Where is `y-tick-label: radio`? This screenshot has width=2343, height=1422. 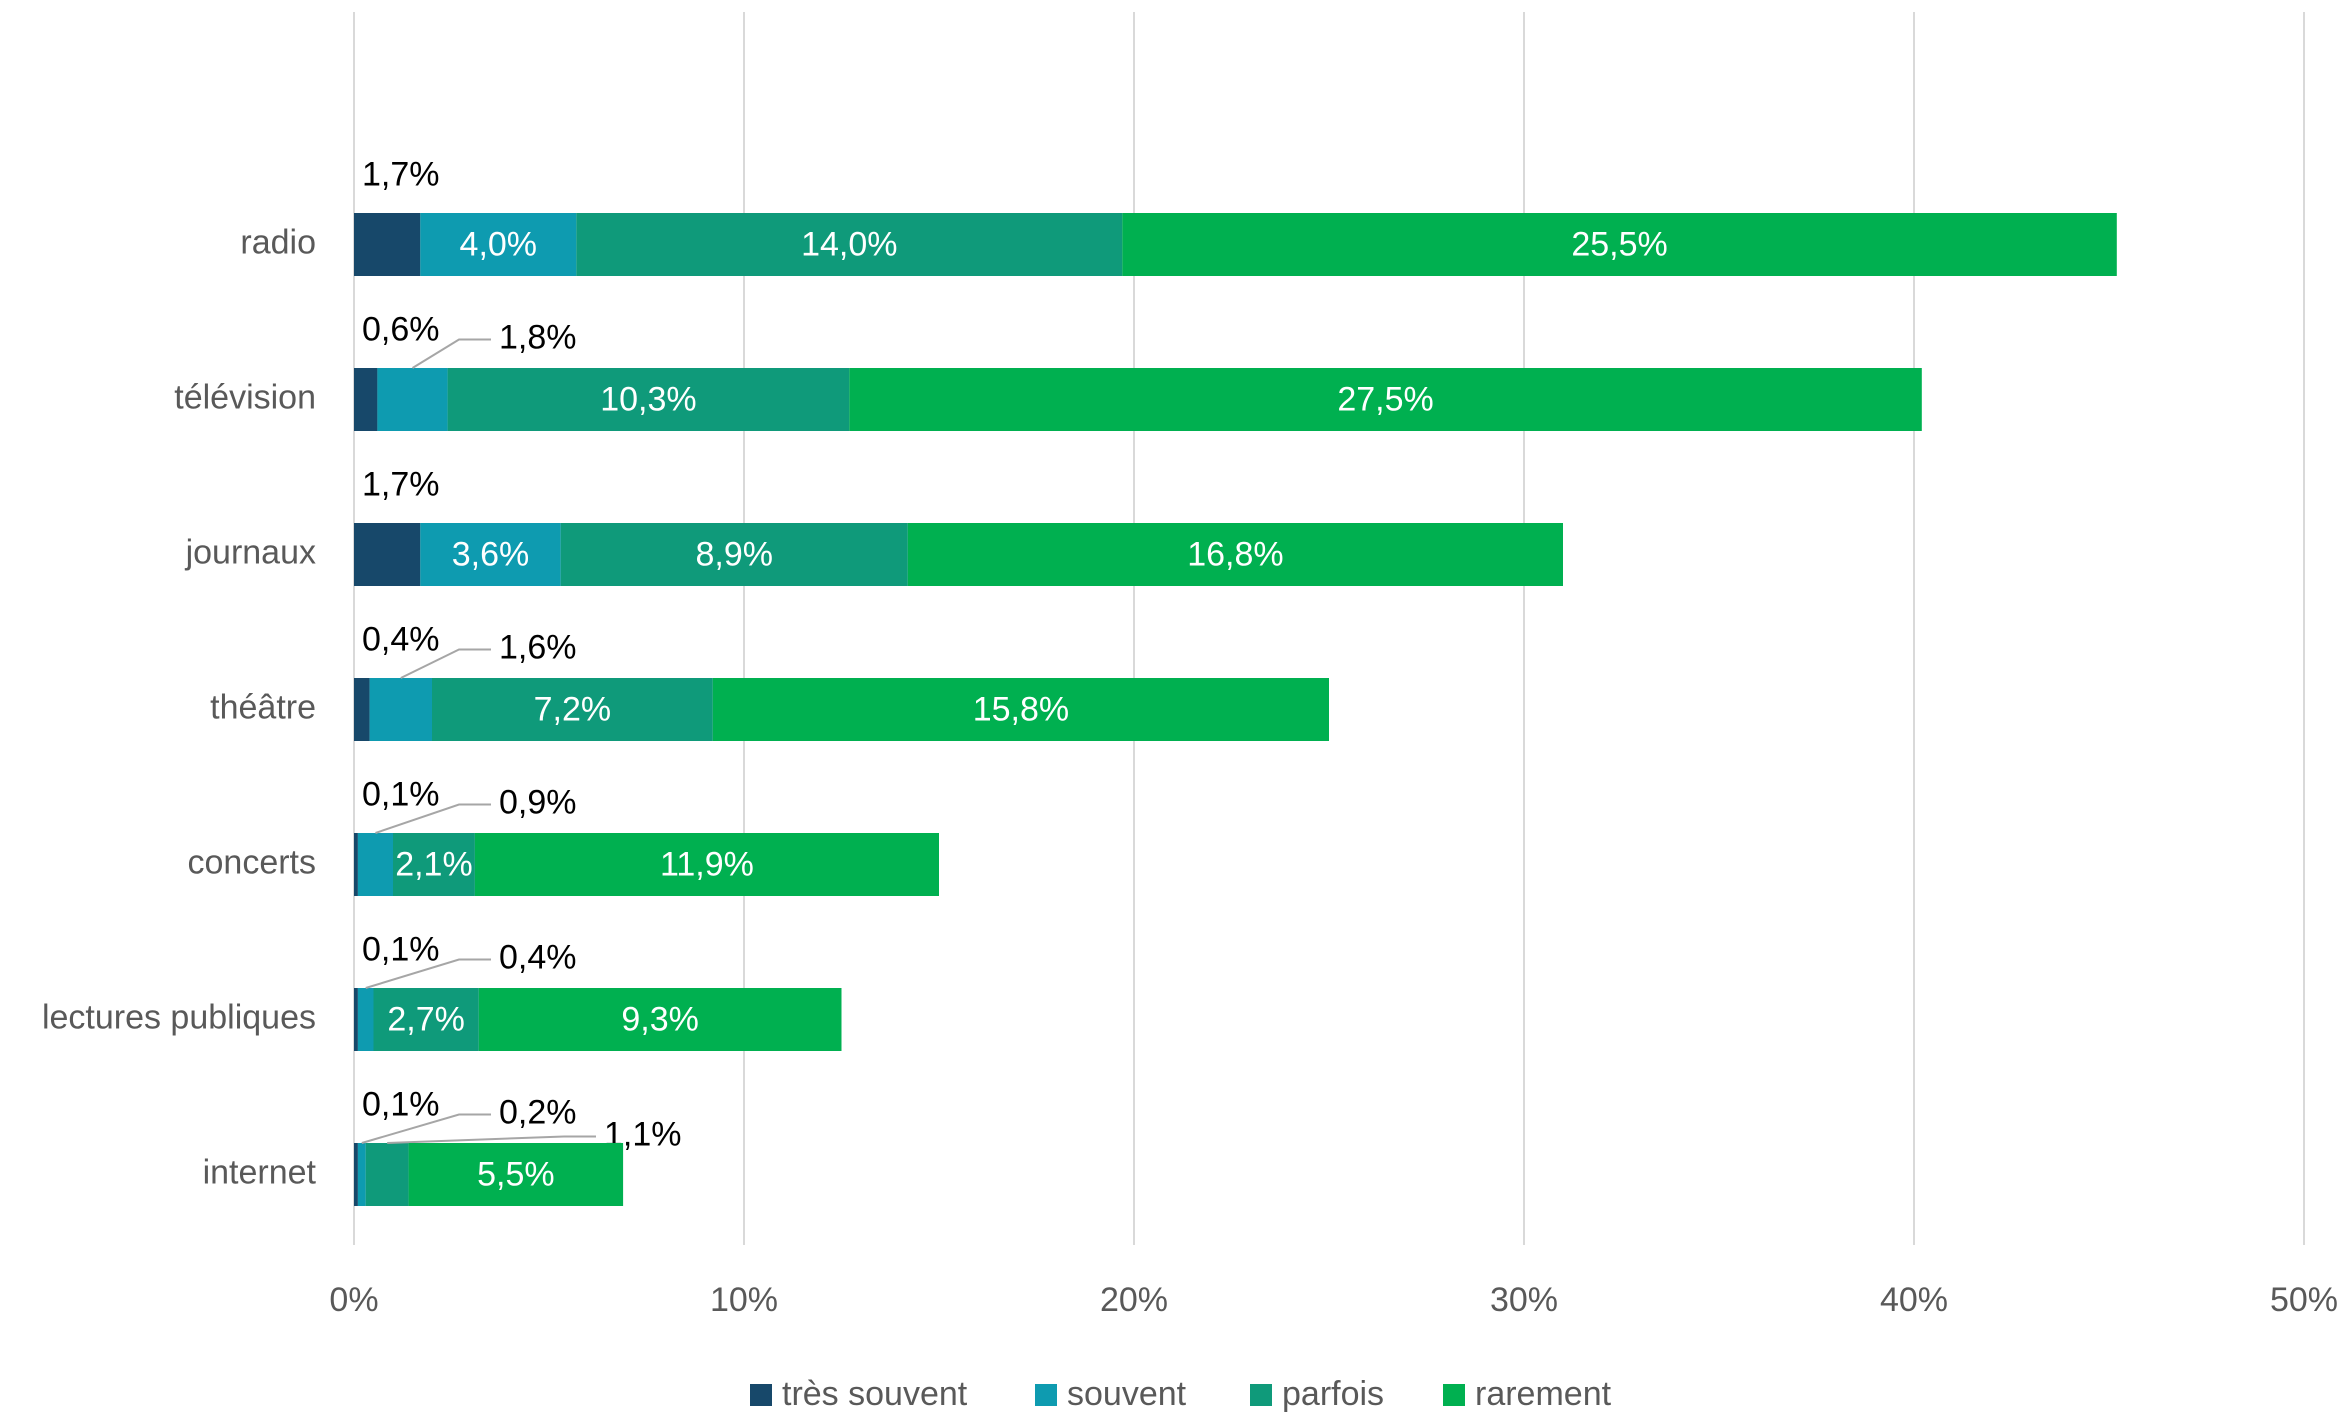
y-tick-label: radio is located at coordinates (278, 242).